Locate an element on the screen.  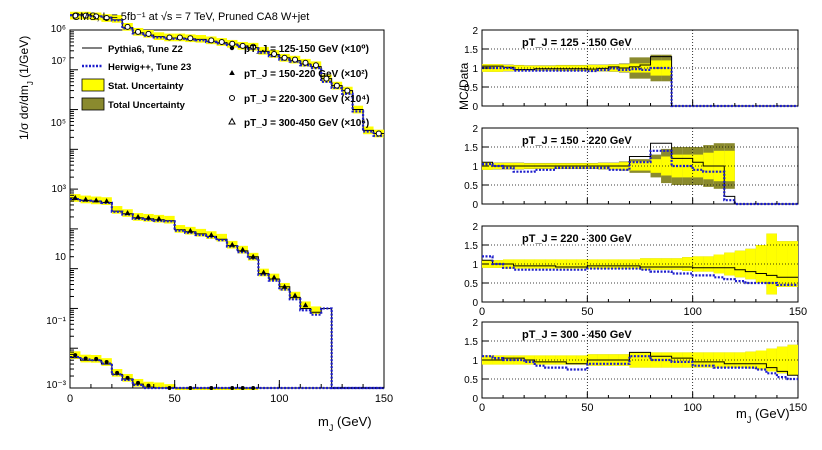
ratio-panel-4: 0 0.5 1 1.5 2 0 50 100 150 pT_J = 300 - 450 GeV is located at coordinates (635, 366).